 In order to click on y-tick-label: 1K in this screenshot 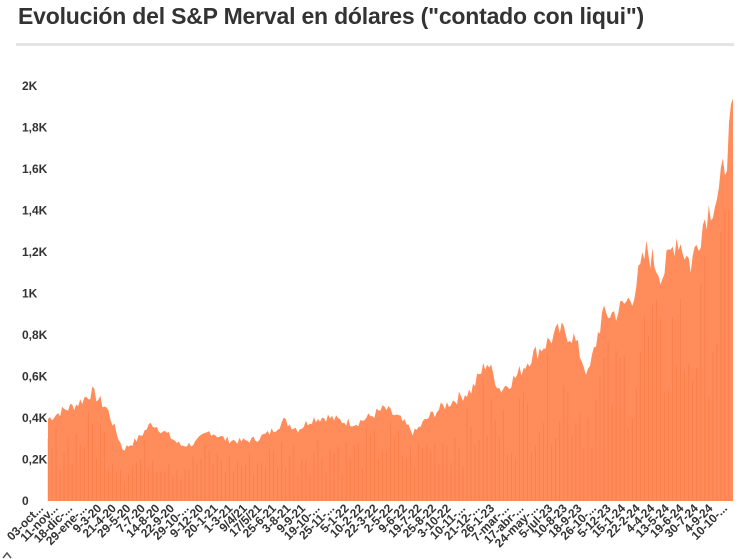, I will do `click(30, 294)`.